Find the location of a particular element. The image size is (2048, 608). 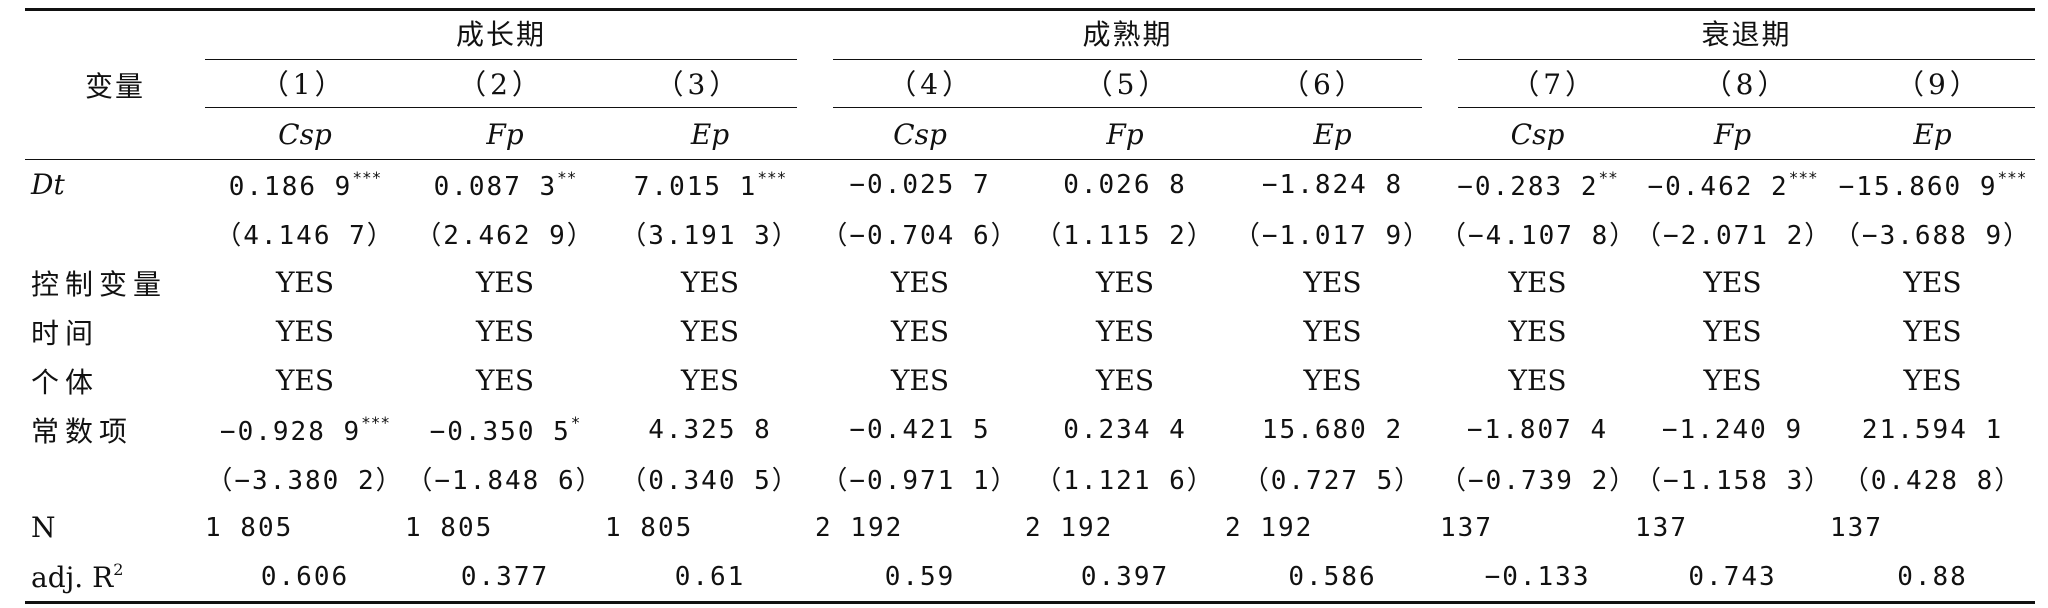

column-number-4: （4） is located at coordinates (931, 84).